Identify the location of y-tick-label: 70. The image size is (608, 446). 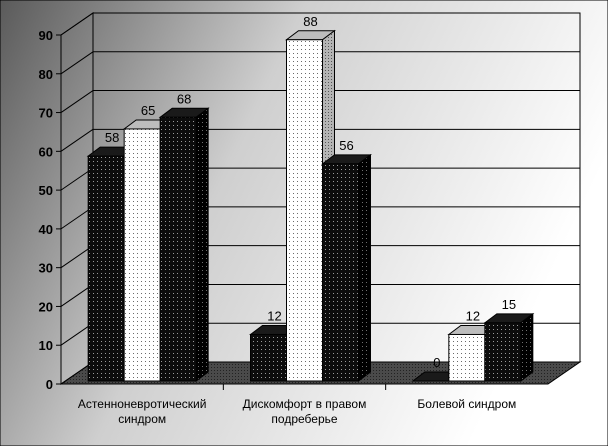
(46, 113).